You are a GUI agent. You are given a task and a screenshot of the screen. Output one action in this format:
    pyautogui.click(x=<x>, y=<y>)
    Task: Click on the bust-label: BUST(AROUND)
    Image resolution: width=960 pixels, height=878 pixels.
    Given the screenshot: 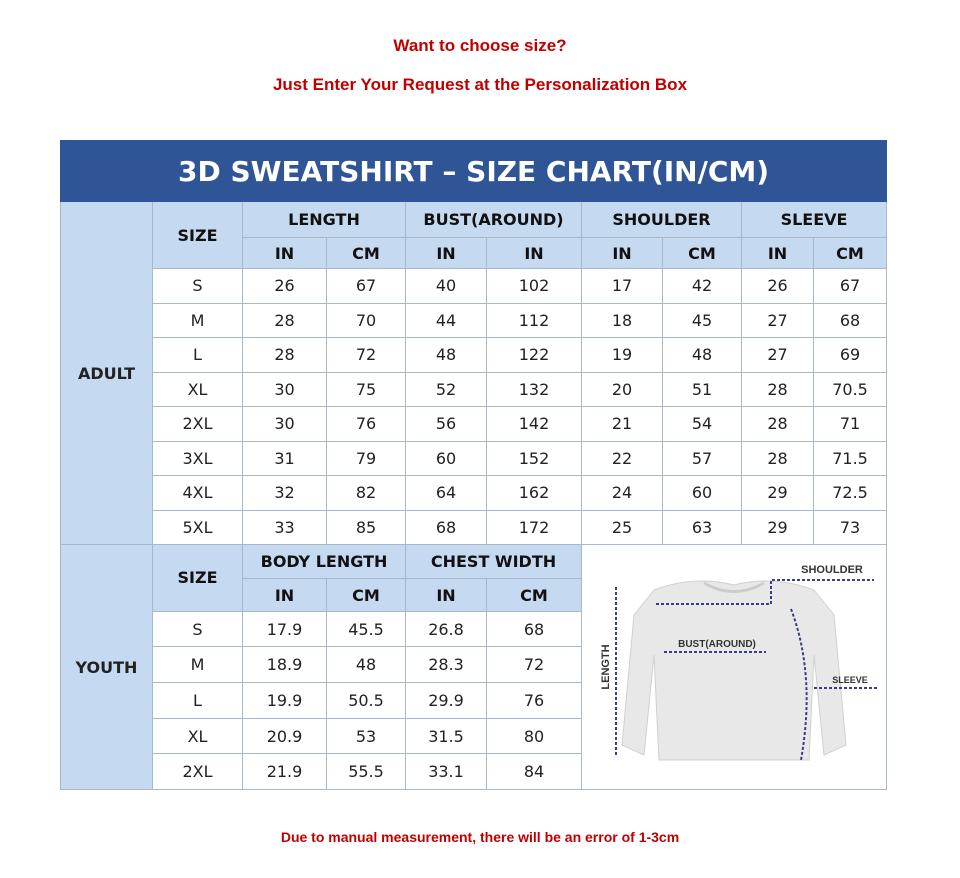 What is the action you would take?
    pyautogui.click(x=717, y=644)
    